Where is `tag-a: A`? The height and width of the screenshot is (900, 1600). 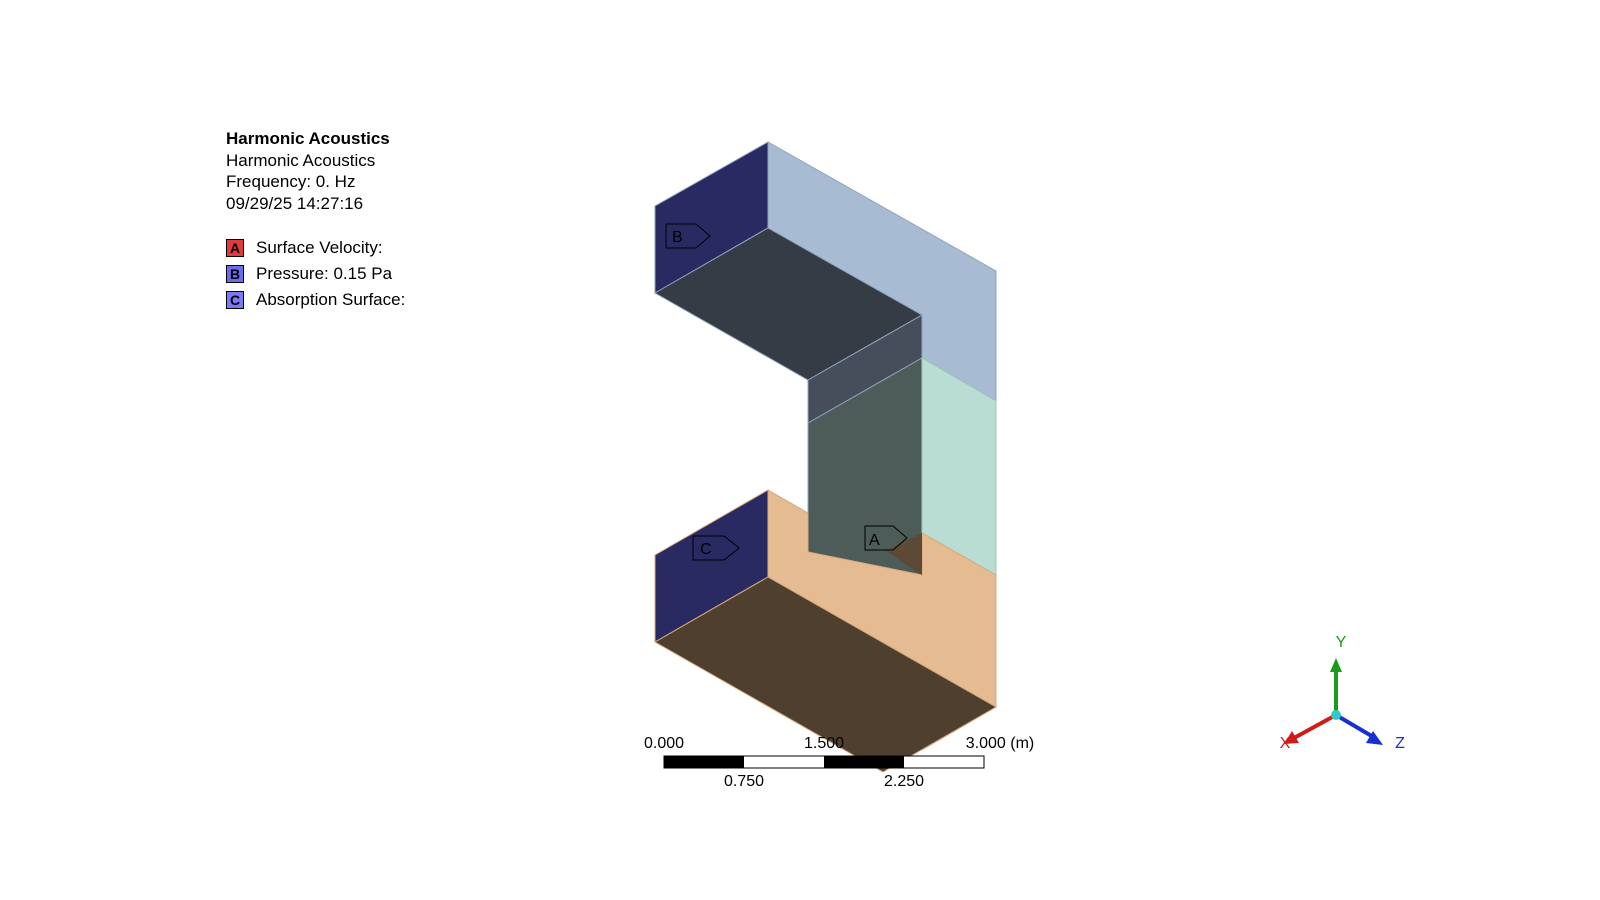
tag-a: A is located at coordinates (886, 538).